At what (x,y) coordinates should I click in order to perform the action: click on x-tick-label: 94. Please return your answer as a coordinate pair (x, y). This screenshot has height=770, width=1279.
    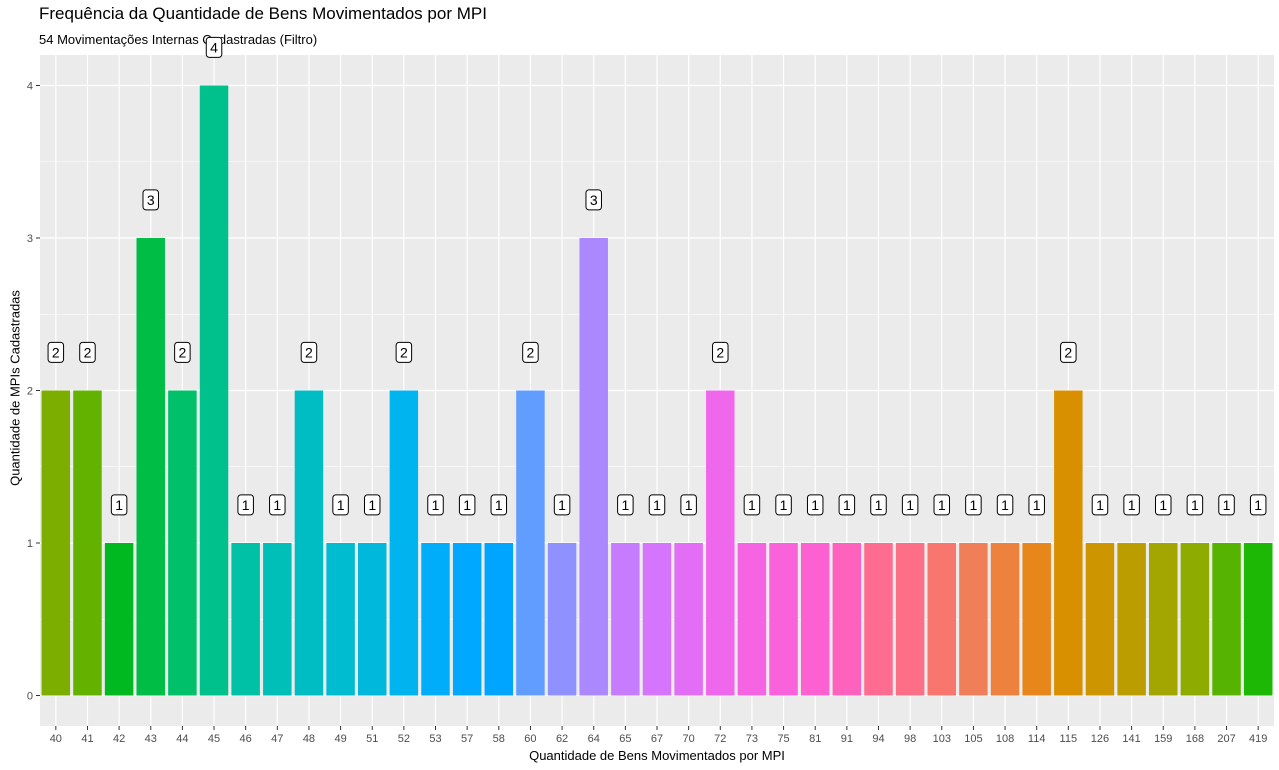
    Looking at the image, I should click on (878, 739).